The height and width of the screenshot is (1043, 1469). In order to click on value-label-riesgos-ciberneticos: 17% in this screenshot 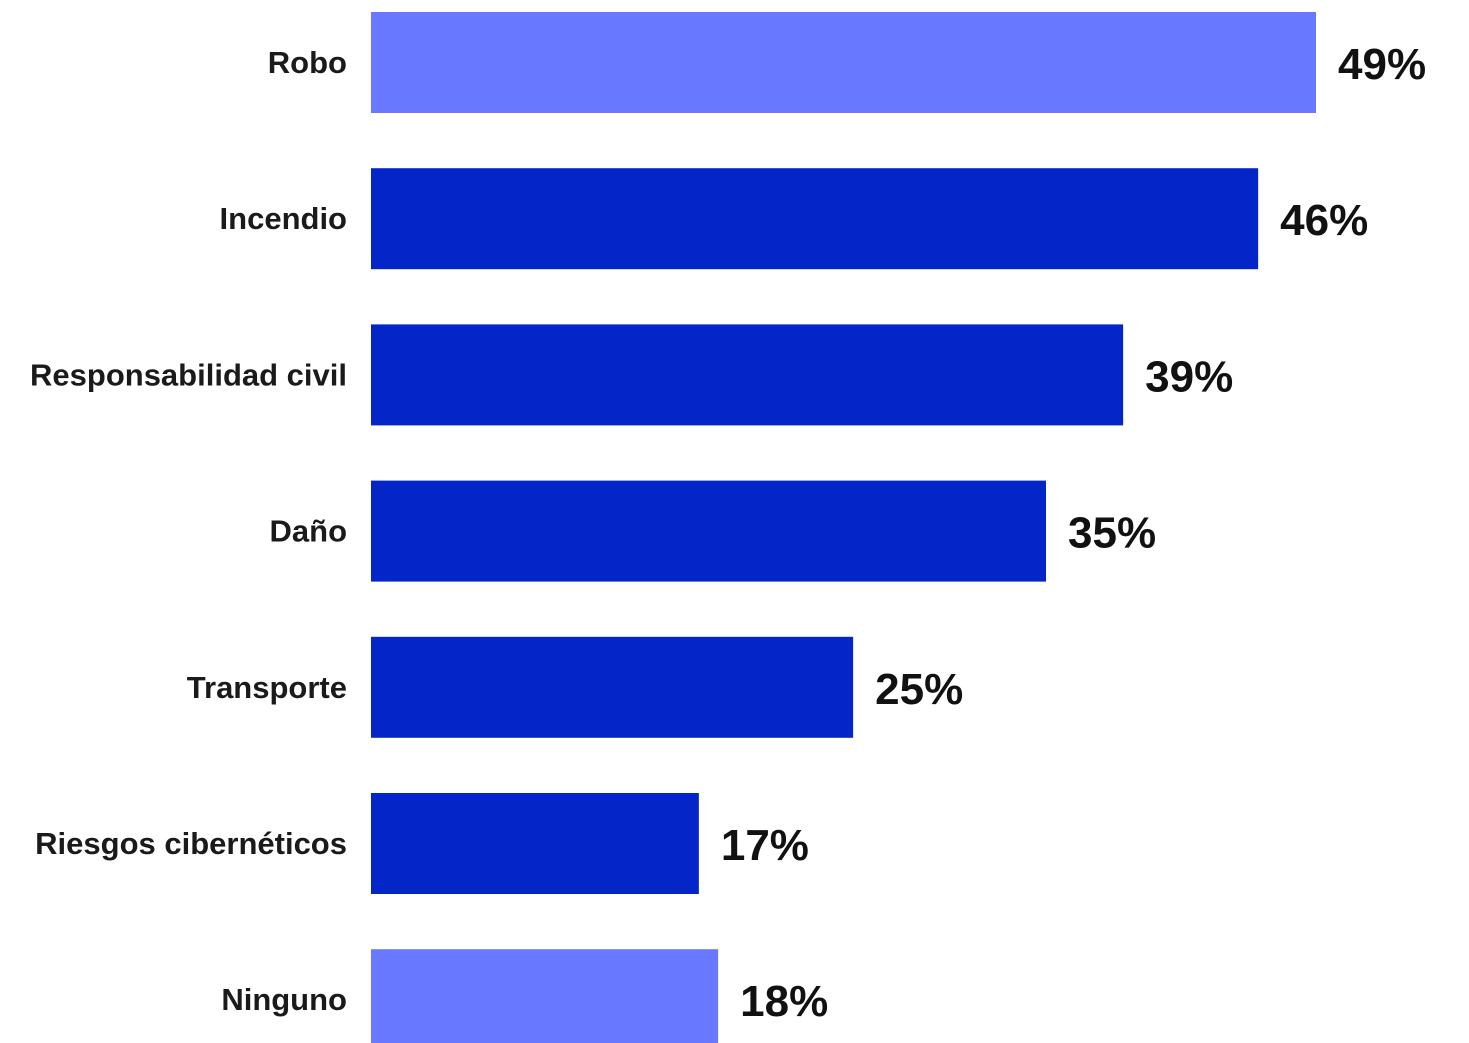, I will do `click(765, 845)`.